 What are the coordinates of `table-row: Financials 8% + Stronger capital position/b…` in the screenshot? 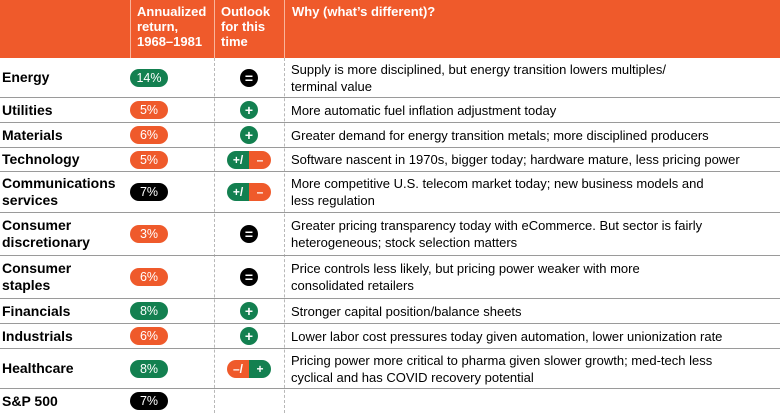 It's located at (390, 311).